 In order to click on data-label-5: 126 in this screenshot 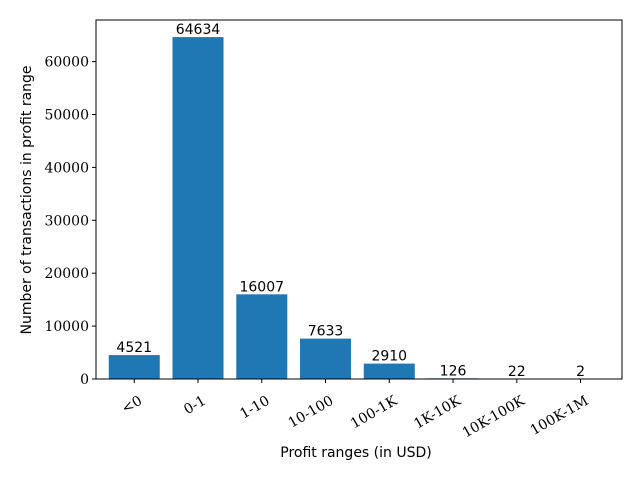, I will do `click(453, 371)`.